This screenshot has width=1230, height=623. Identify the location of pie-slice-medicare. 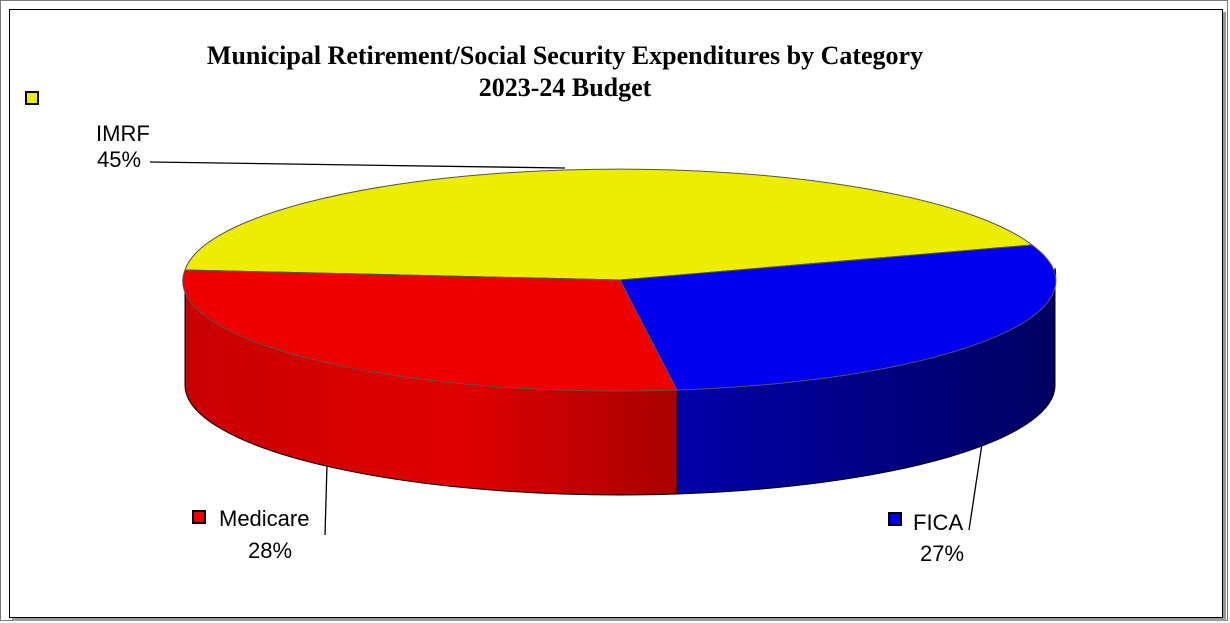
(430, 330).